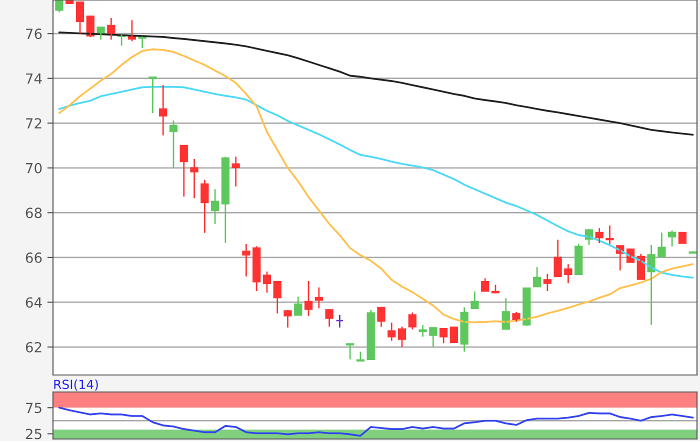 Image resolution: width=700 pixels, height=441 pixels. I want to click on chart-title: RSI(14), so click(76, 385).